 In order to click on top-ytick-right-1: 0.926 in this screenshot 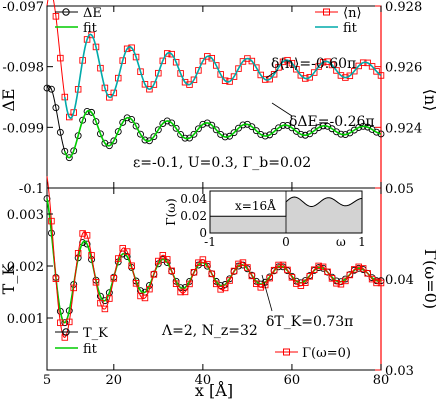, I will do `click(403, 68)`.